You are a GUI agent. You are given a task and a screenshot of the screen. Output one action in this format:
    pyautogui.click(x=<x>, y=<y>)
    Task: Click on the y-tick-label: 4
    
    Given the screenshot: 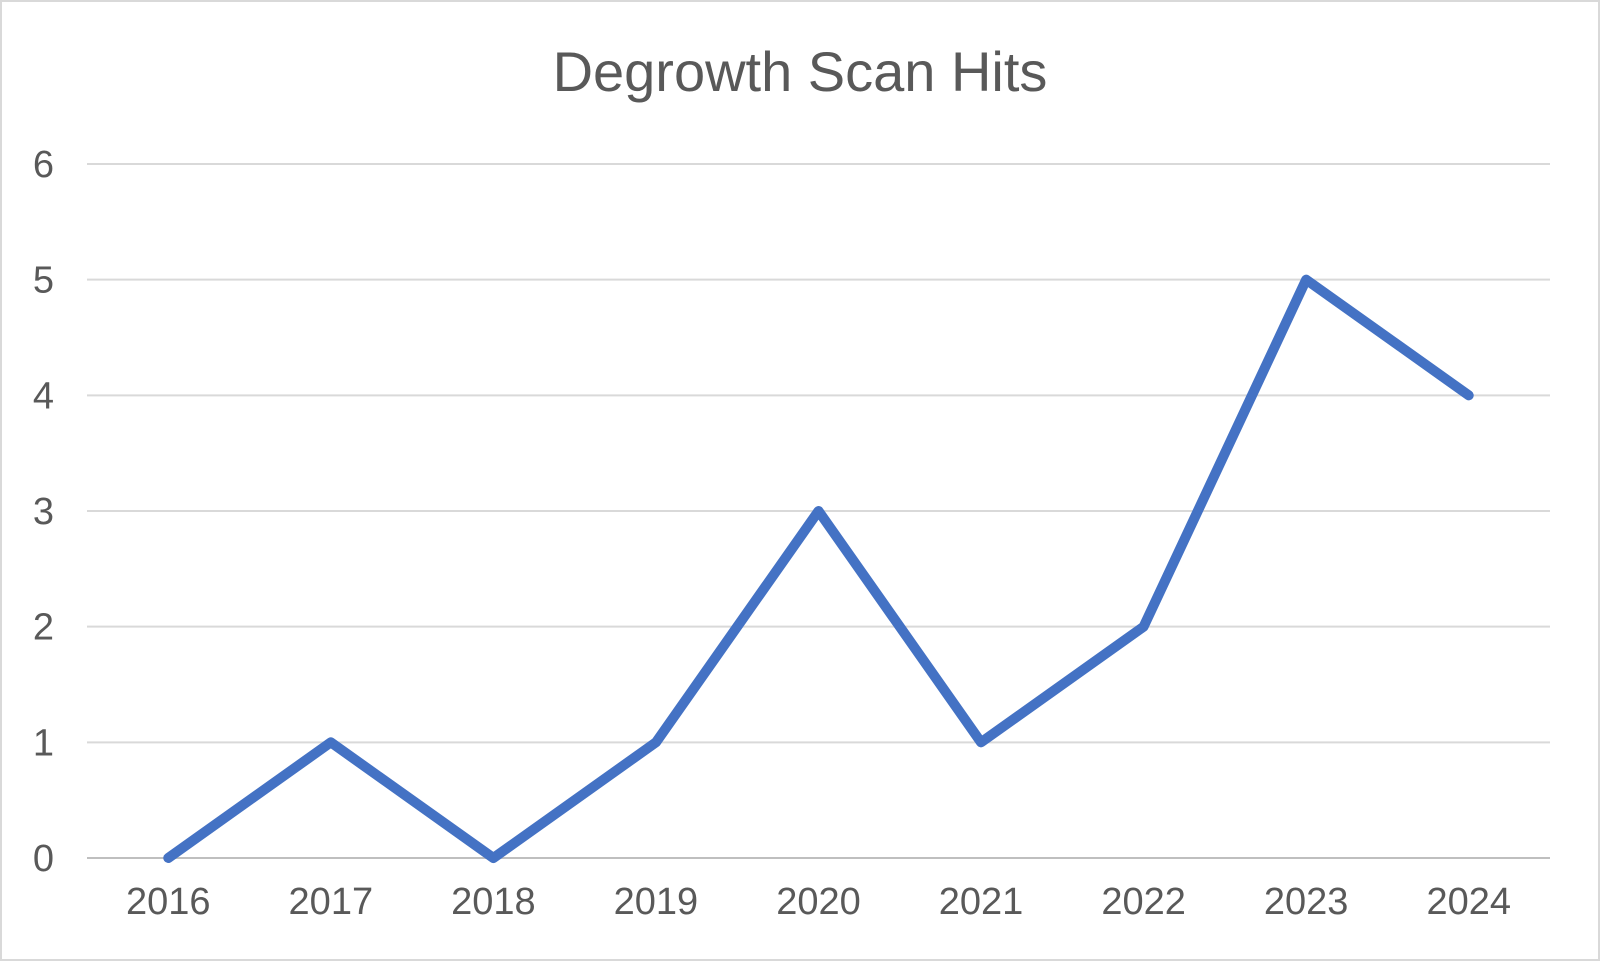 What is the action you would take?
    pyautogui.click(x=43, y=396)
    